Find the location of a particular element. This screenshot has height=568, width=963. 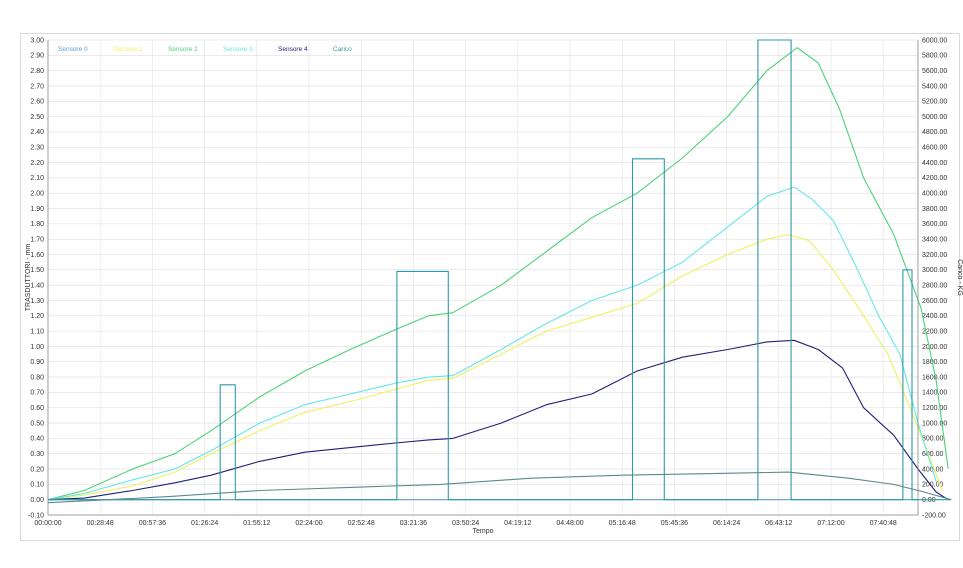

x-tick-label: 07:40:48 is located at coordinates (883, 523).